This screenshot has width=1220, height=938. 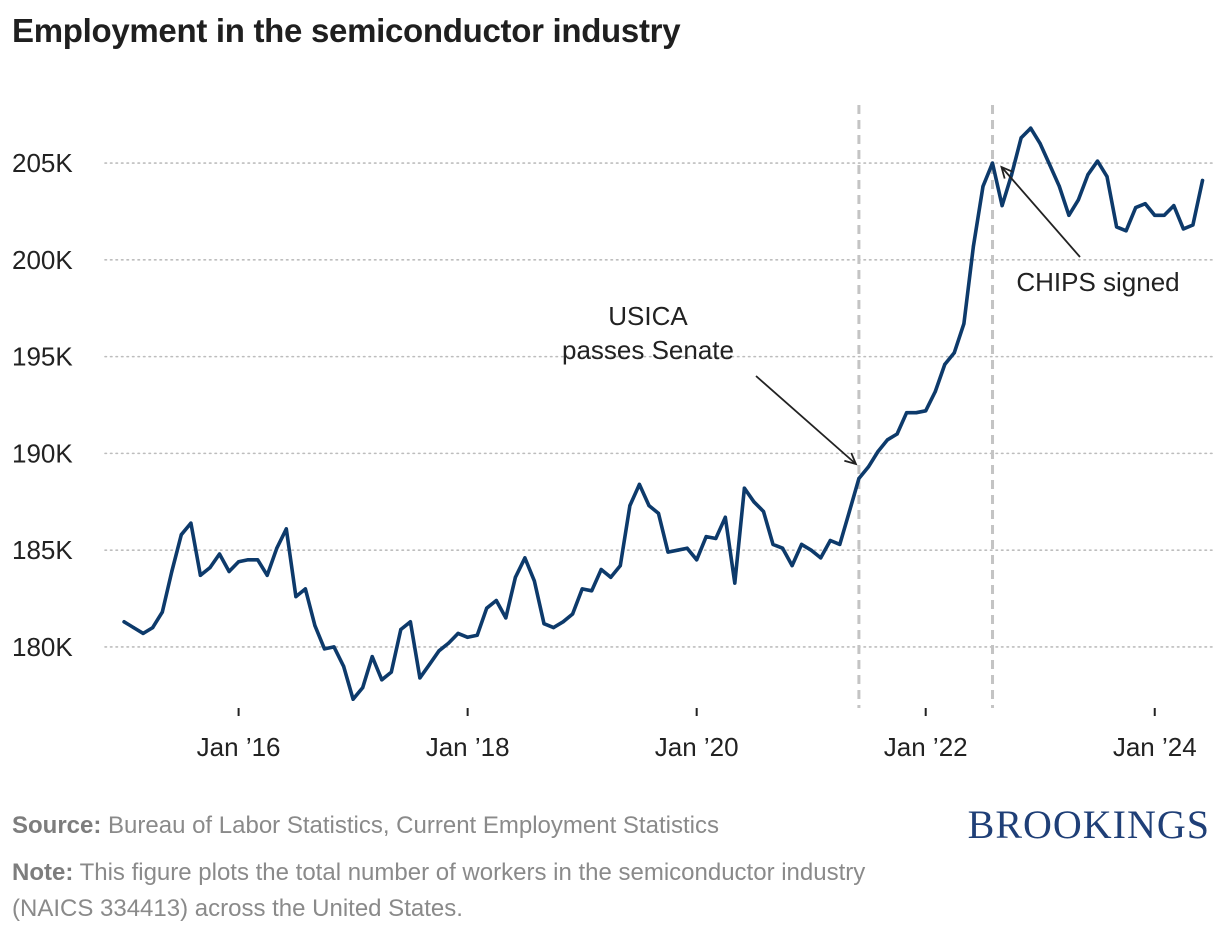 I want to click on x-tick-label: Jan ’16, so click(x=239, y=747).